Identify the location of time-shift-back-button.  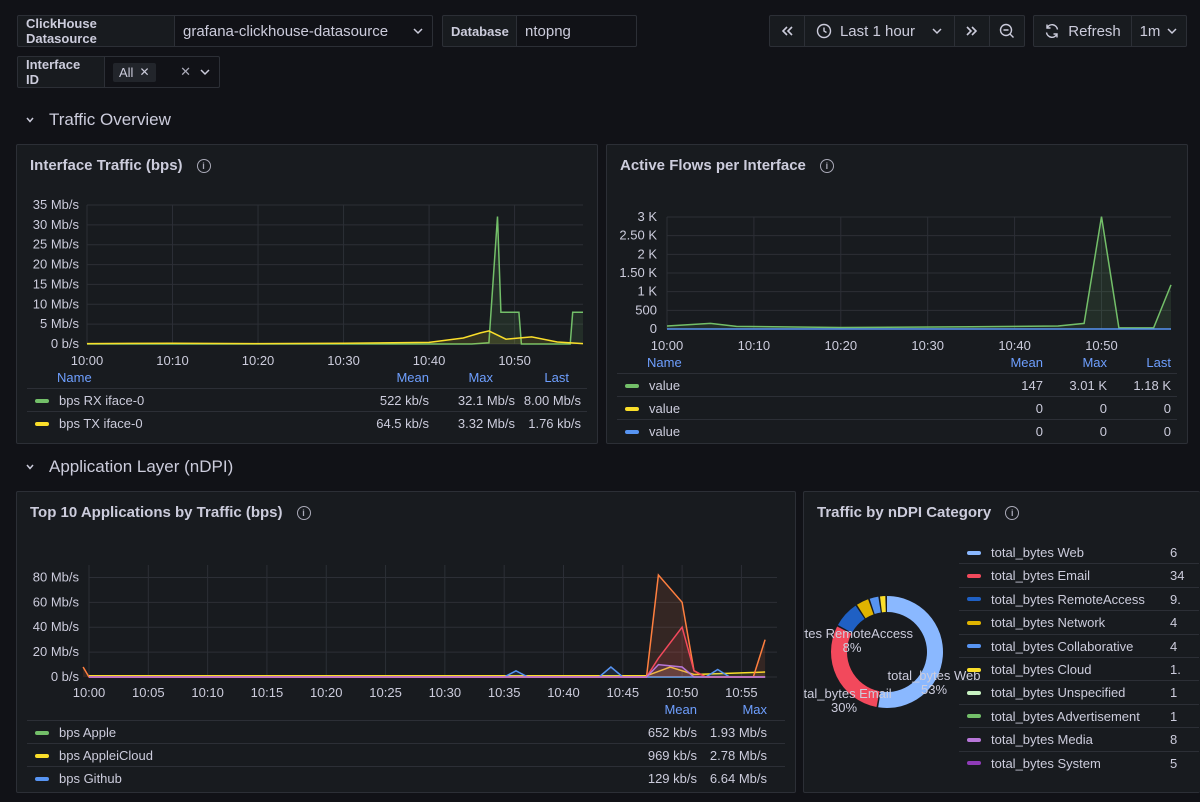
(787, 31).